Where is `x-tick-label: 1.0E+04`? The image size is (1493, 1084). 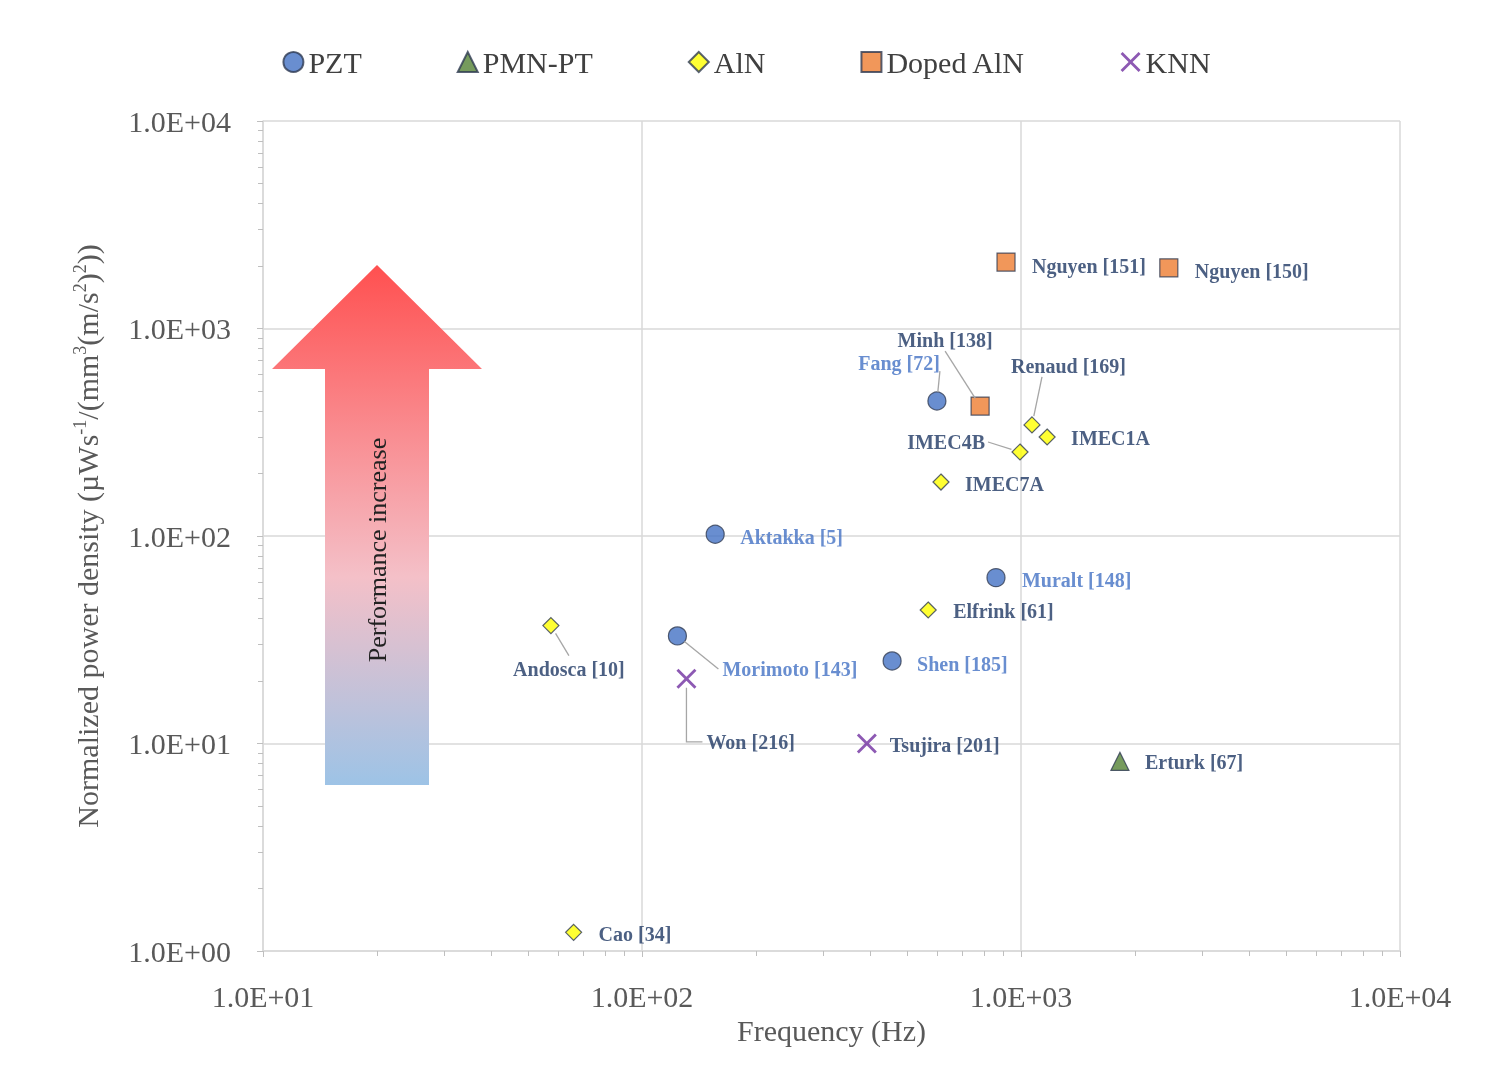
x-tick-label: 1.0E+04 is located at coordinates (1400, 996).